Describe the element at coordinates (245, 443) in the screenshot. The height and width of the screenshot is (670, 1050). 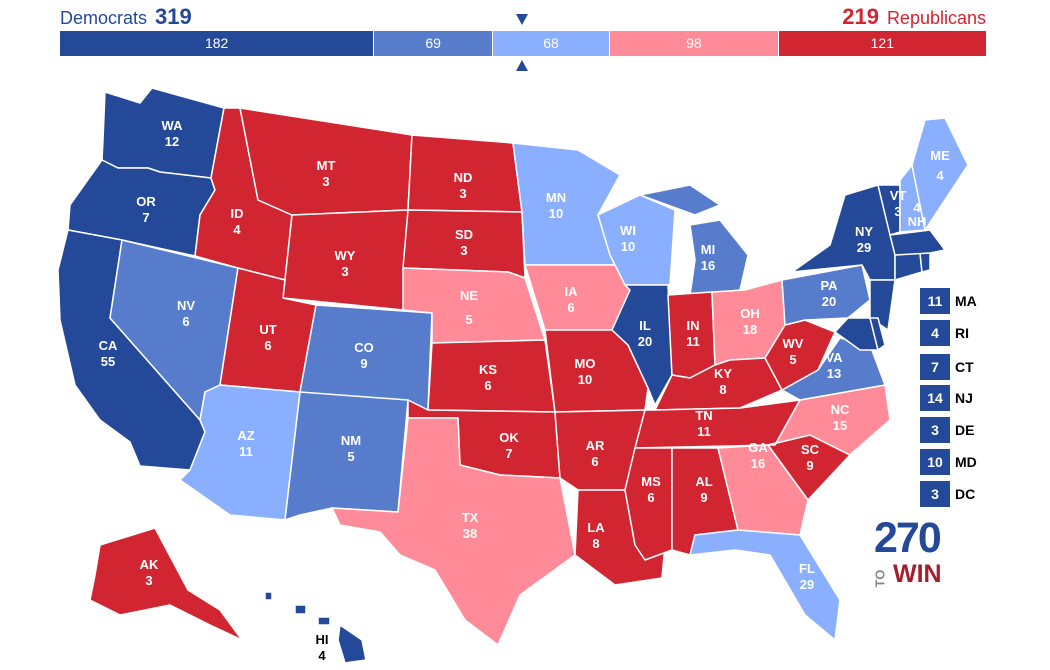
I see `label-AZ: AZ 11` at that location.